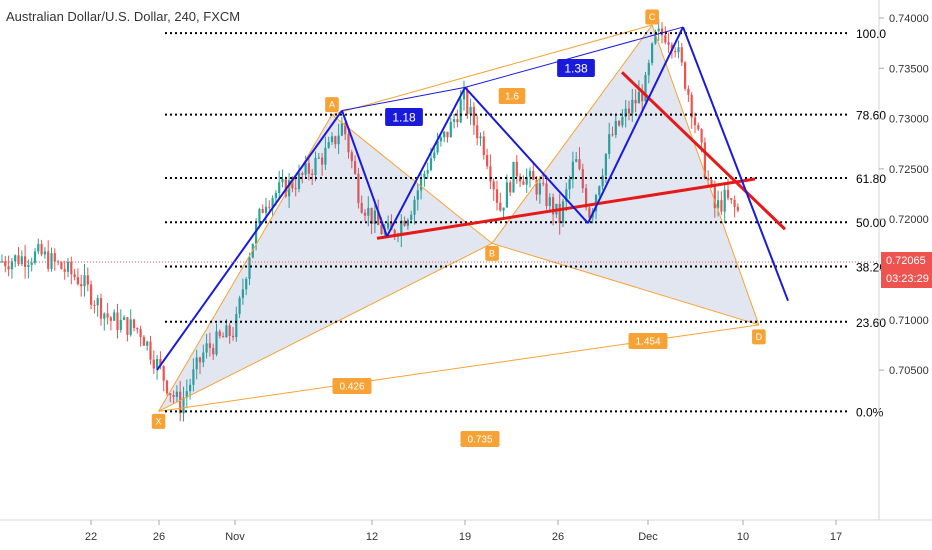  I want to click on time-tick-label: 10, so click(743, 537).